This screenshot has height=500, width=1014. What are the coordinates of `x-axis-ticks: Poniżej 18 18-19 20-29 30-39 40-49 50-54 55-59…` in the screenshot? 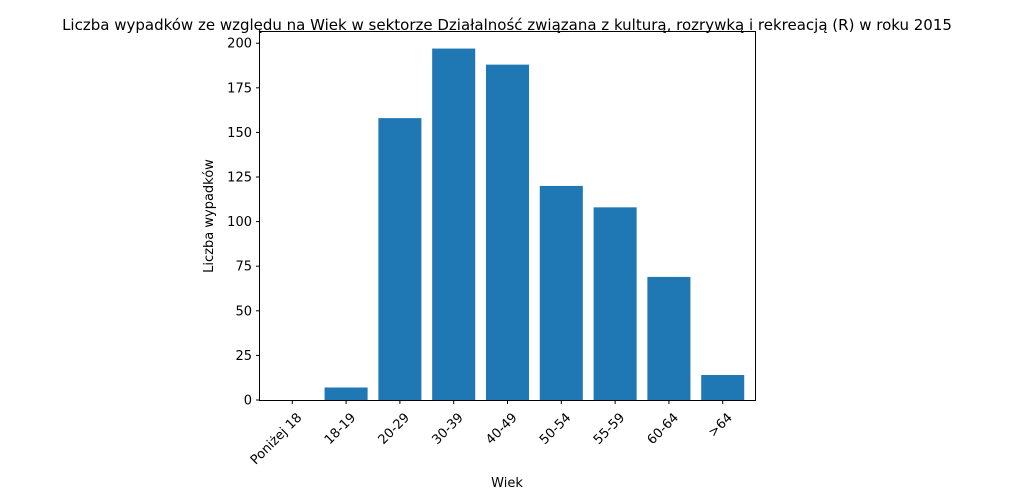 It's located at (492, 434).